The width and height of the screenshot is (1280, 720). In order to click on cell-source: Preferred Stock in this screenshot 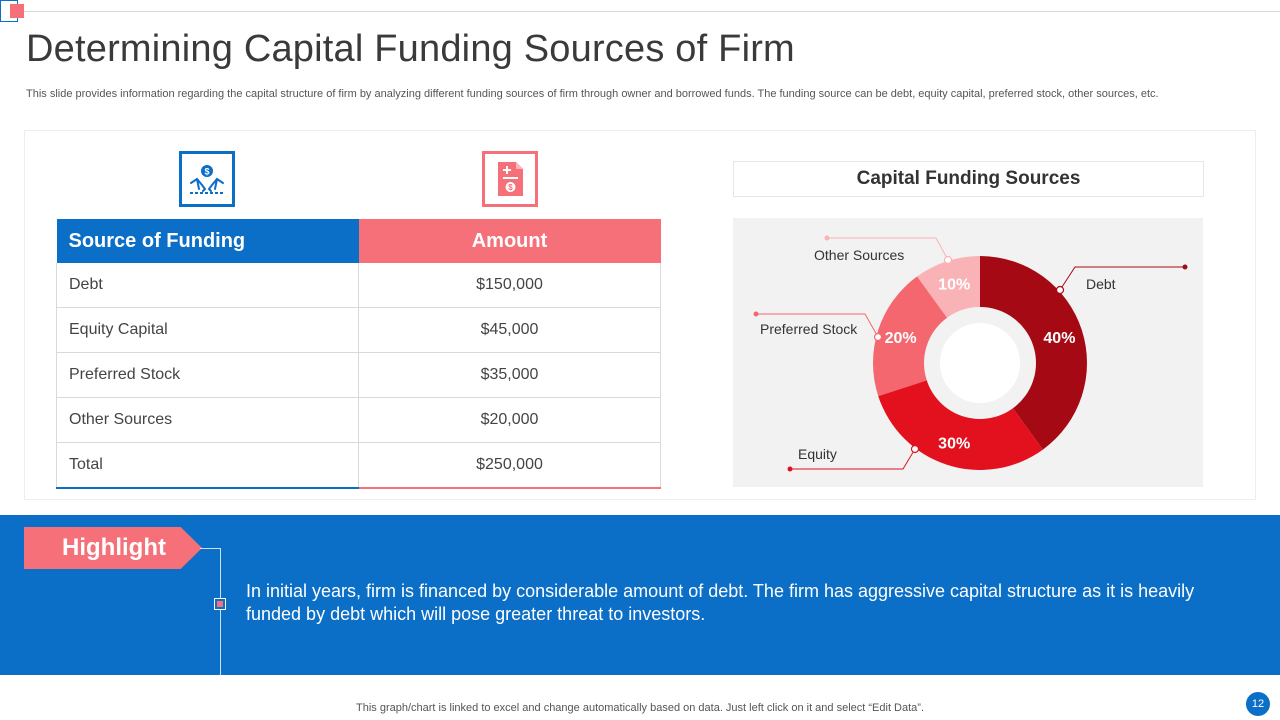, I will do `click(207, 375)`.